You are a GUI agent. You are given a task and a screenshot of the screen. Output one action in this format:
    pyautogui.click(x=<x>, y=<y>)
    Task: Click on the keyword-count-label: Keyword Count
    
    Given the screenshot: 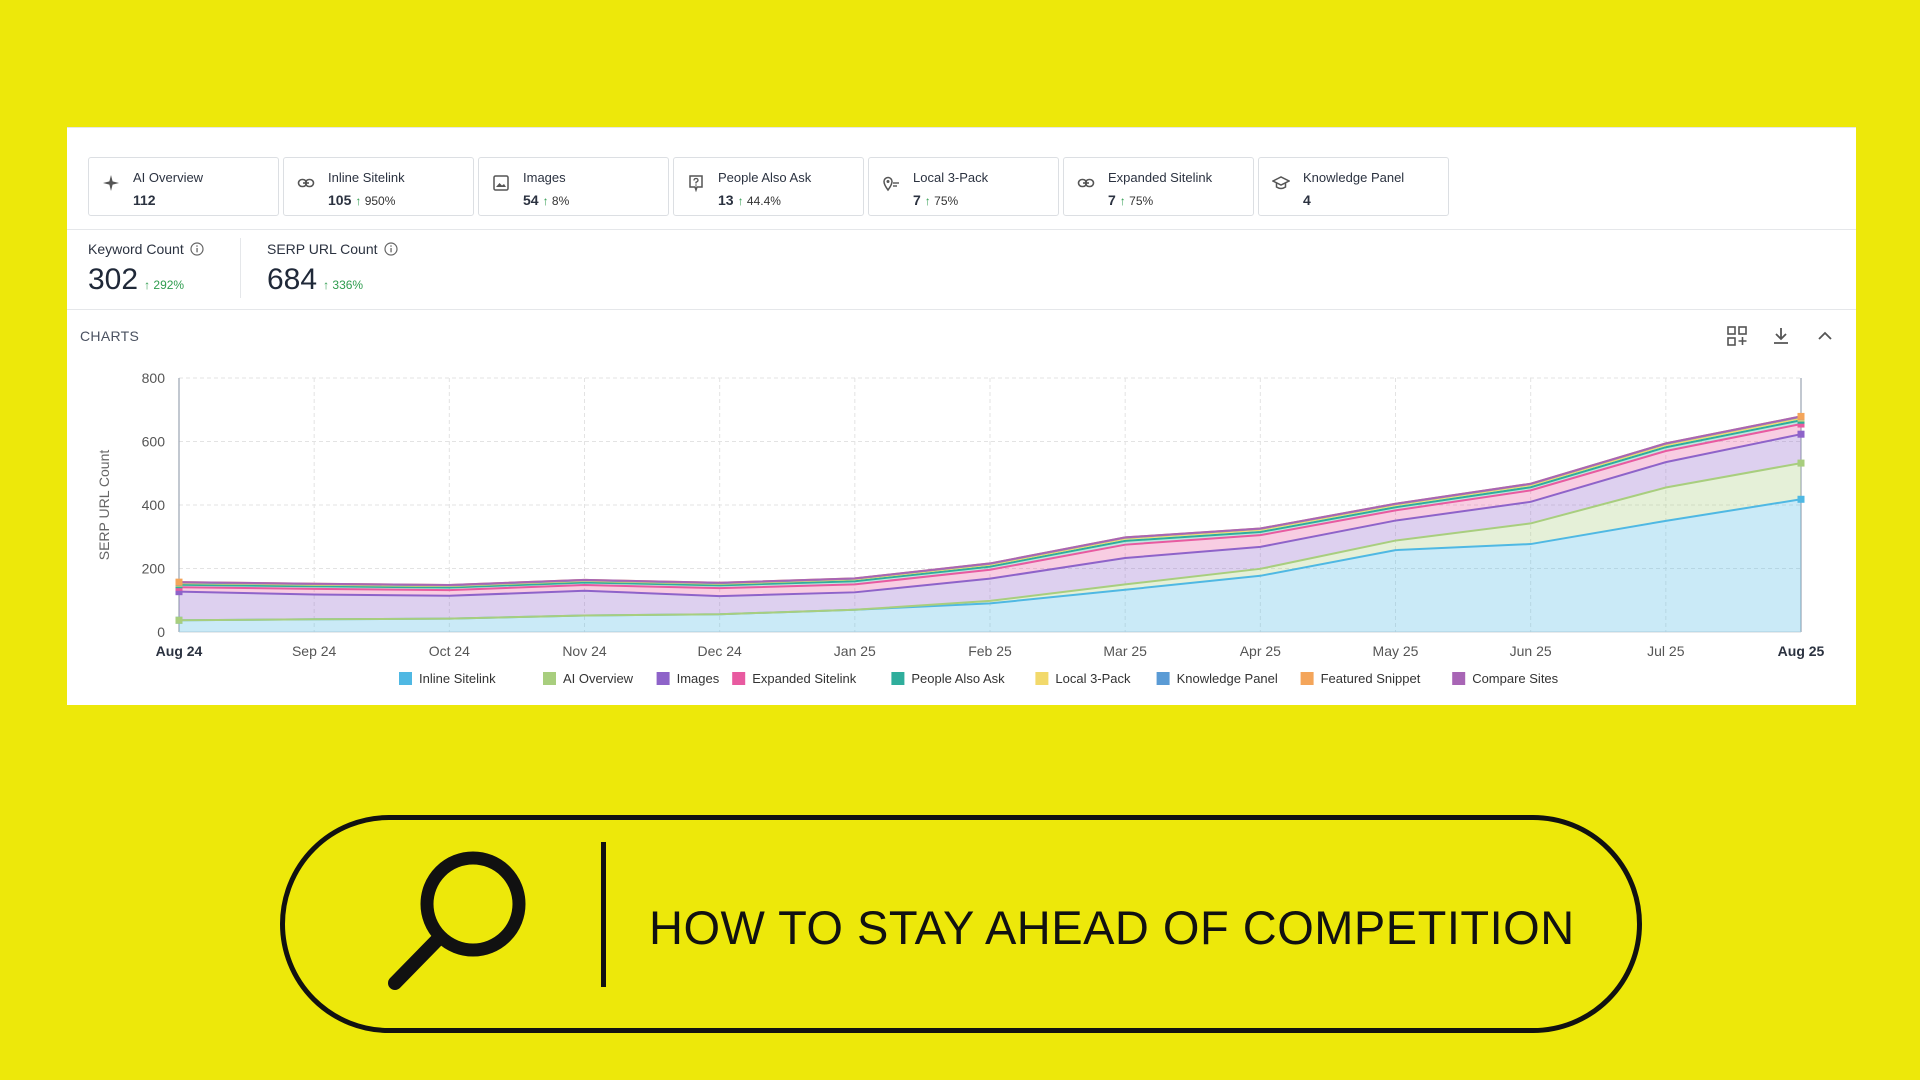 What is the action you would take?
    pyautogui.click(x=136, y=249)
    